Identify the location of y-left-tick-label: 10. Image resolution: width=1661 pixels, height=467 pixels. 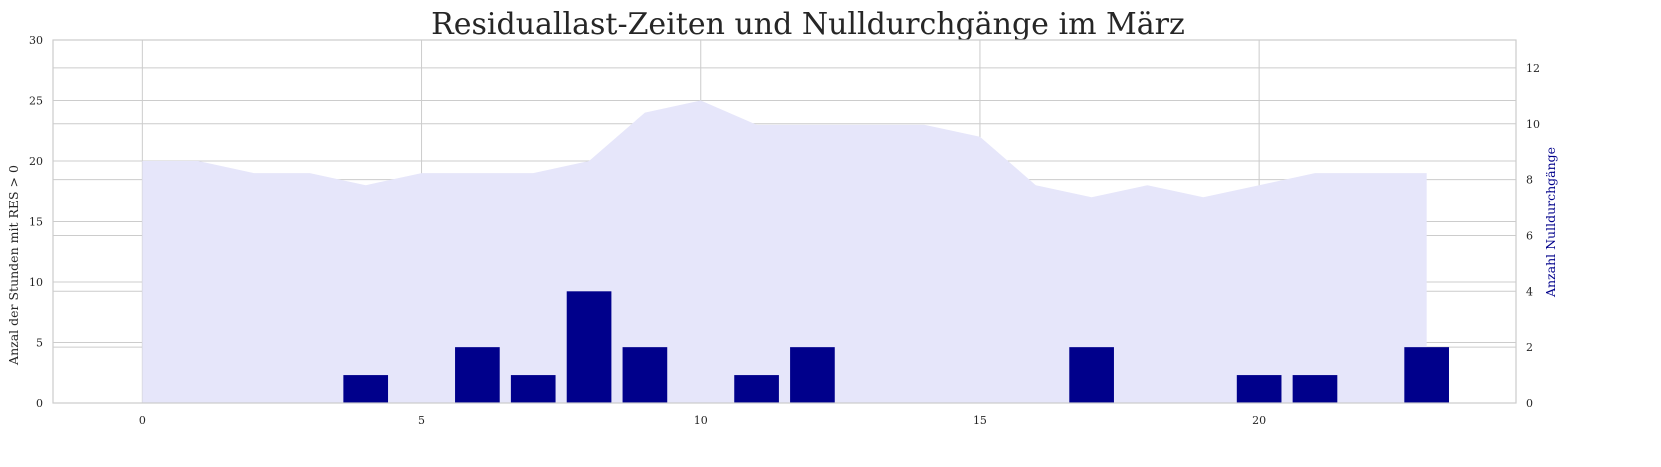
(36, 282).